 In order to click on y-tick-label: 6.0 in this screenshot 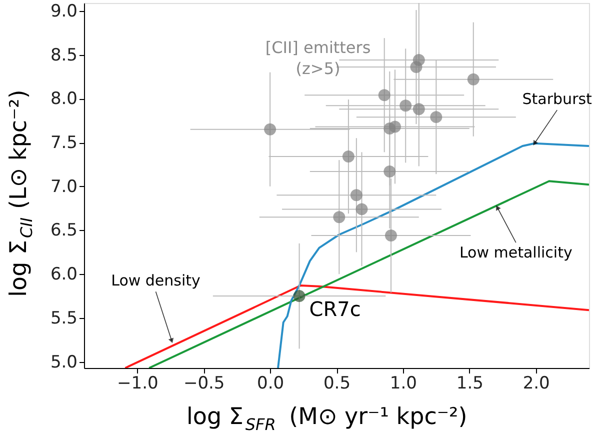, I will do `click(64, 274)`.